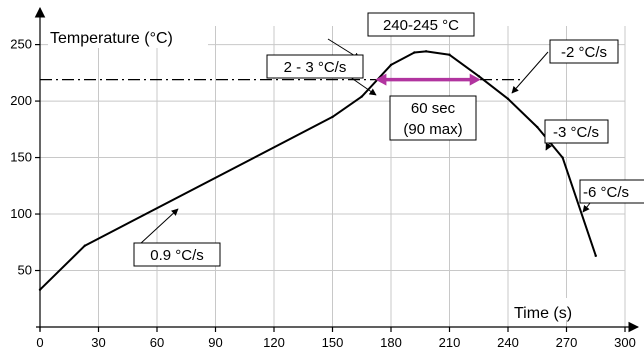  I want to click on y-tick-label: 250, so click(21, 44).